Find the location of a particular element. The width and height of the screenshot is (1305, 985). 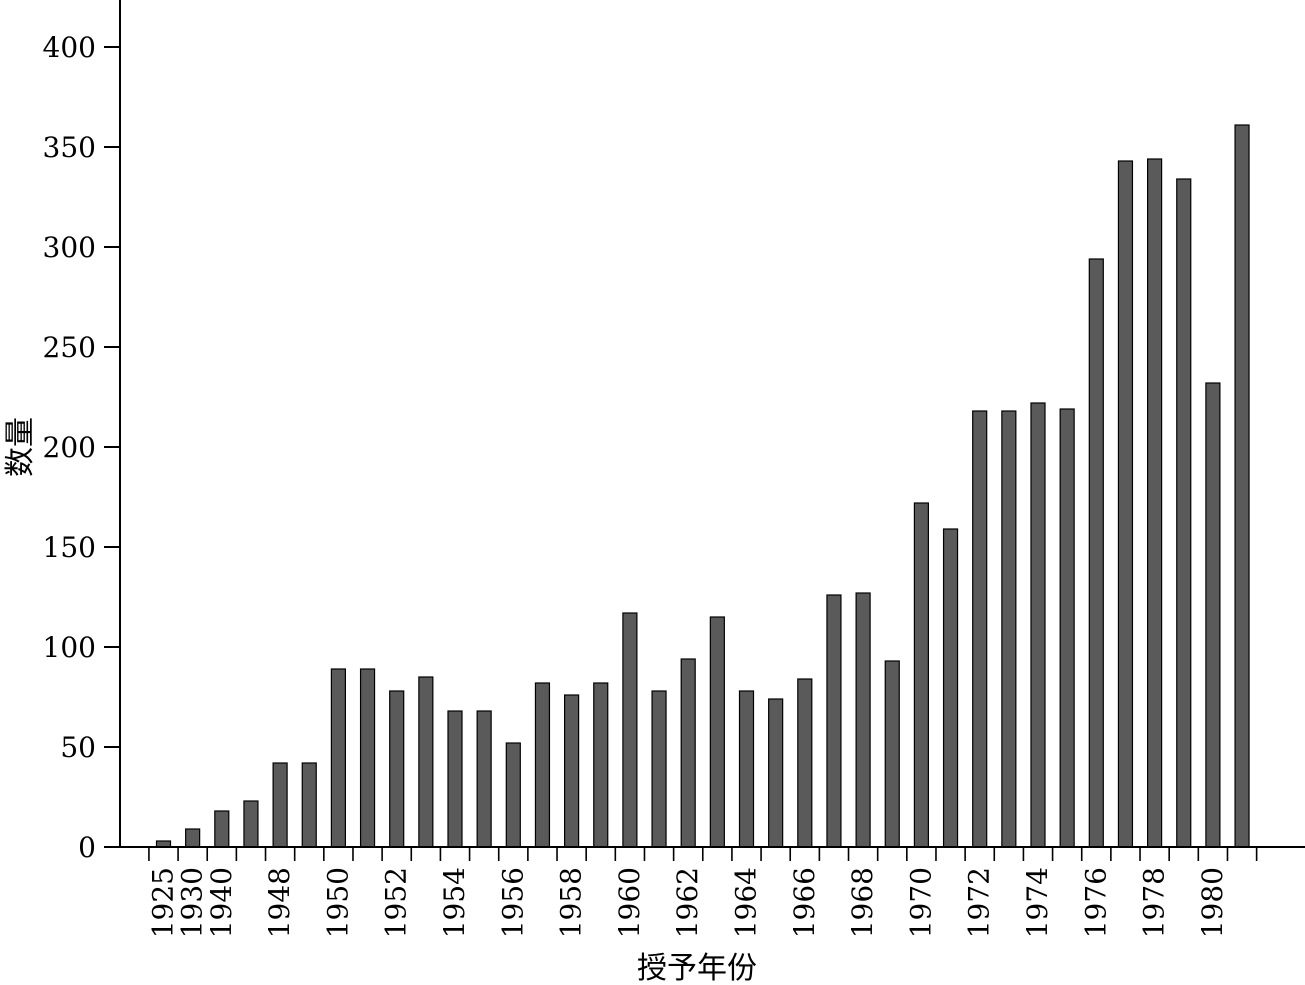

bar-1976 is located at coordinates (1096, 553).